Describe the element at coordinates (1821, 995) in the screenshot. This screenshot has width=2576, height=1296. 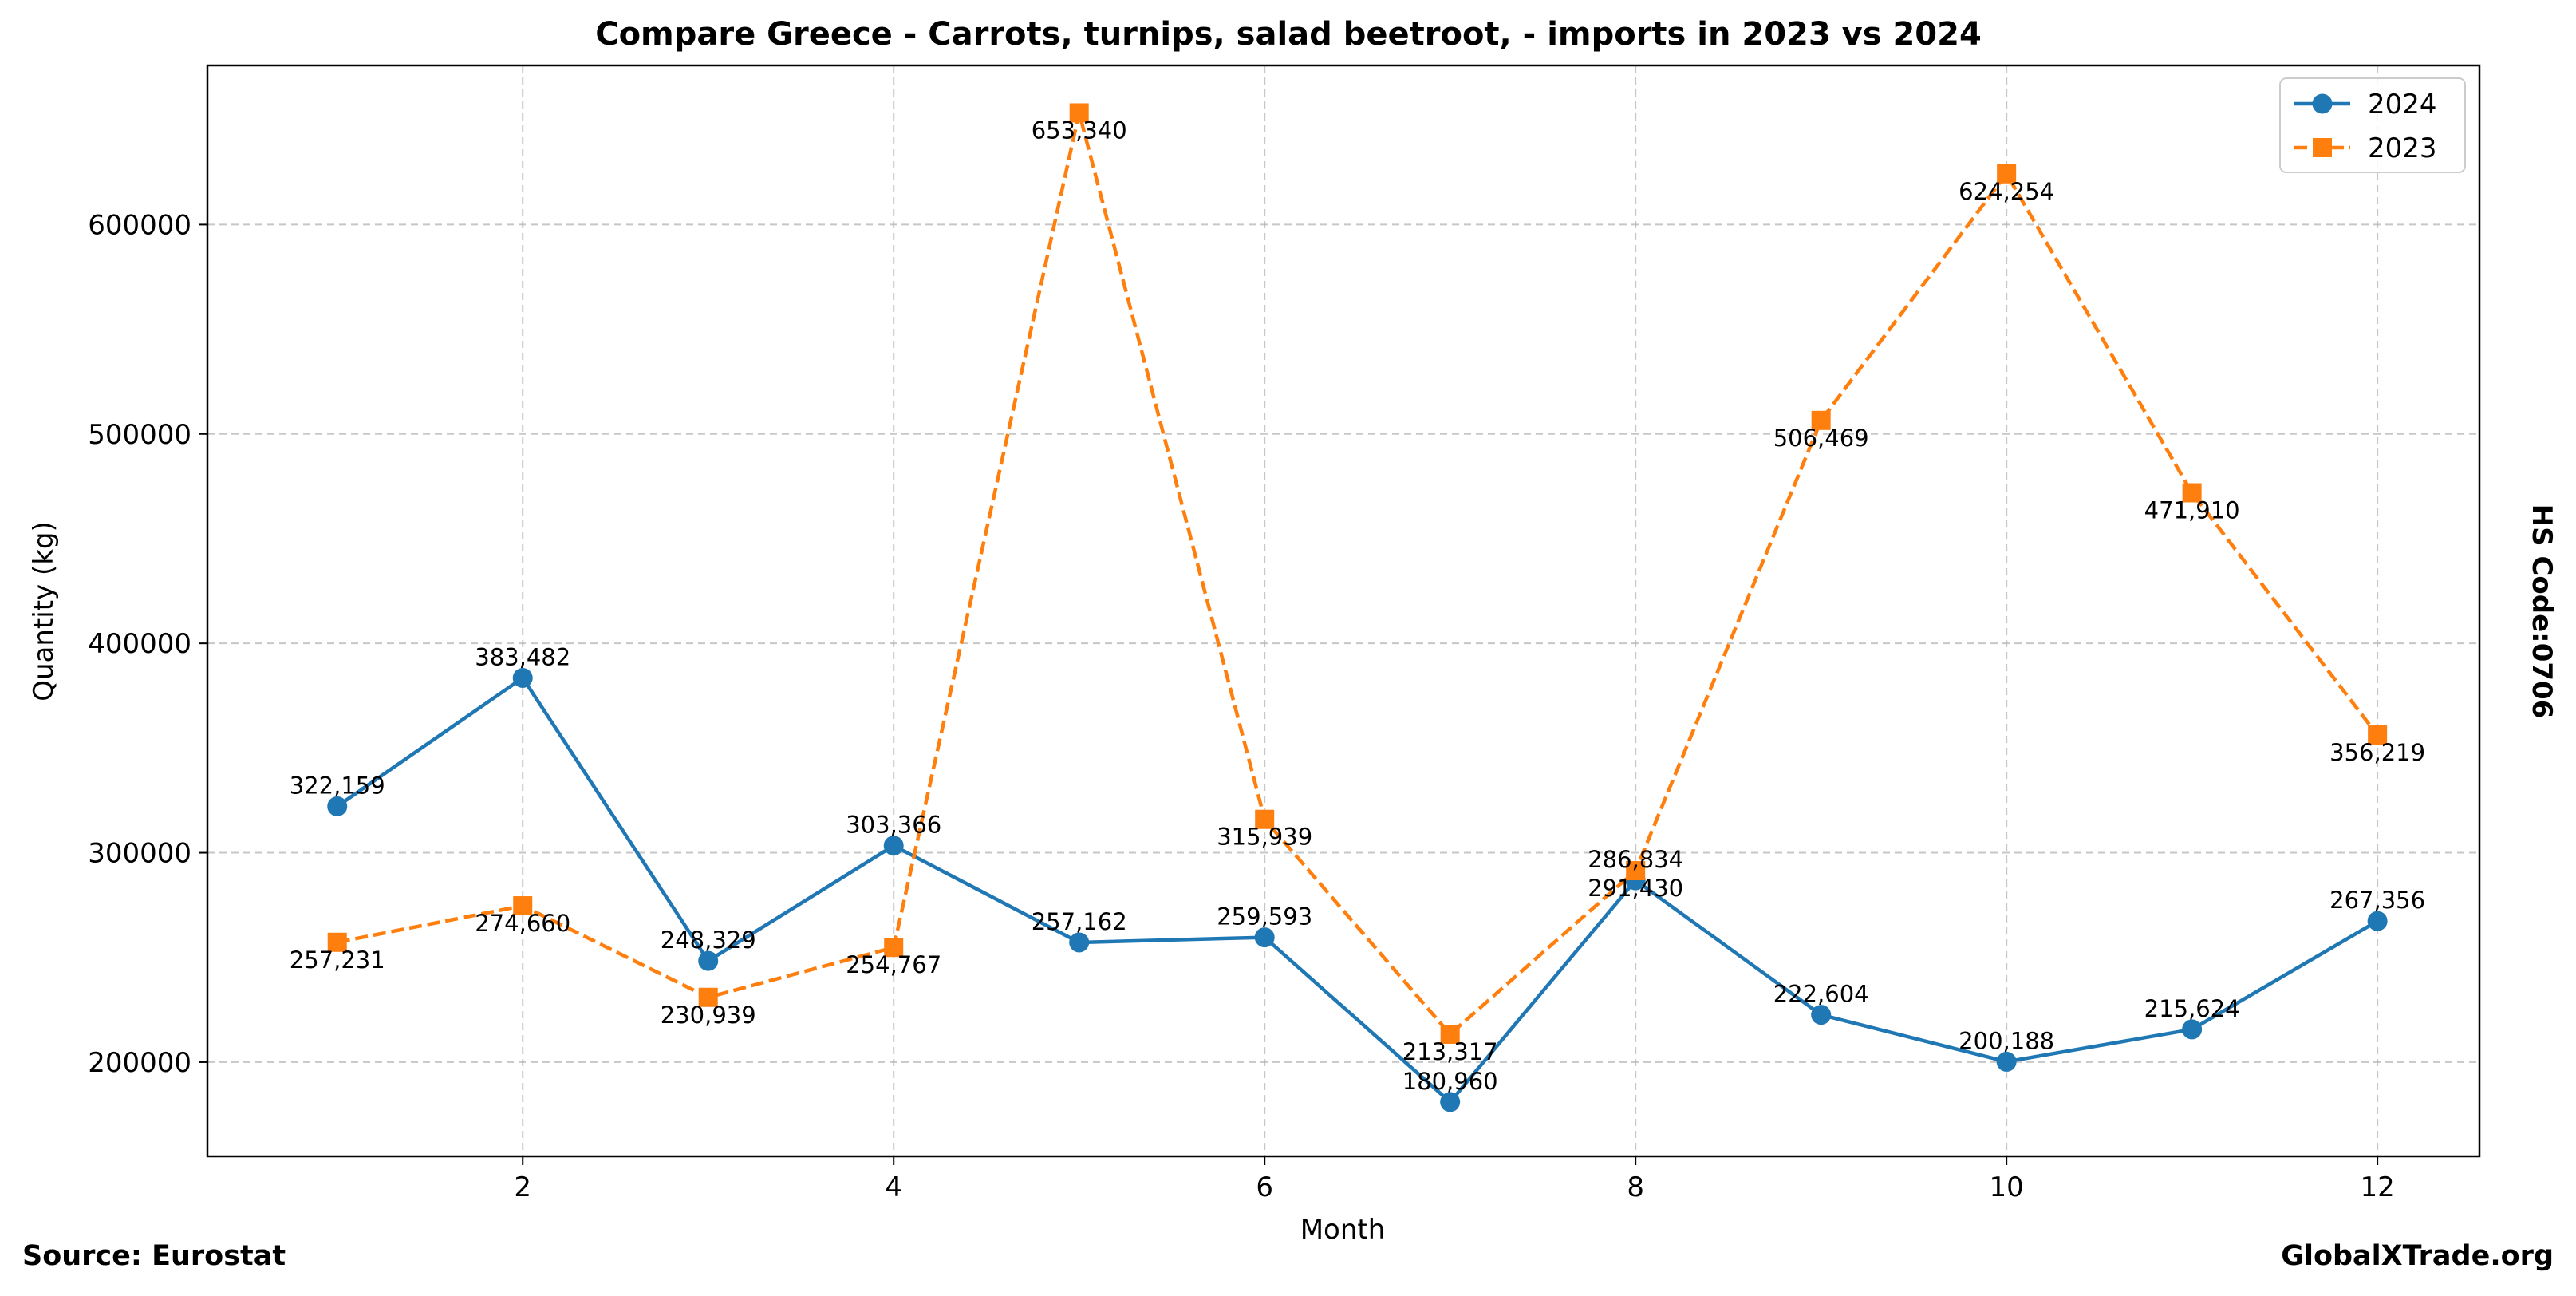
I see `data-label-2024: 222,604` at that location.